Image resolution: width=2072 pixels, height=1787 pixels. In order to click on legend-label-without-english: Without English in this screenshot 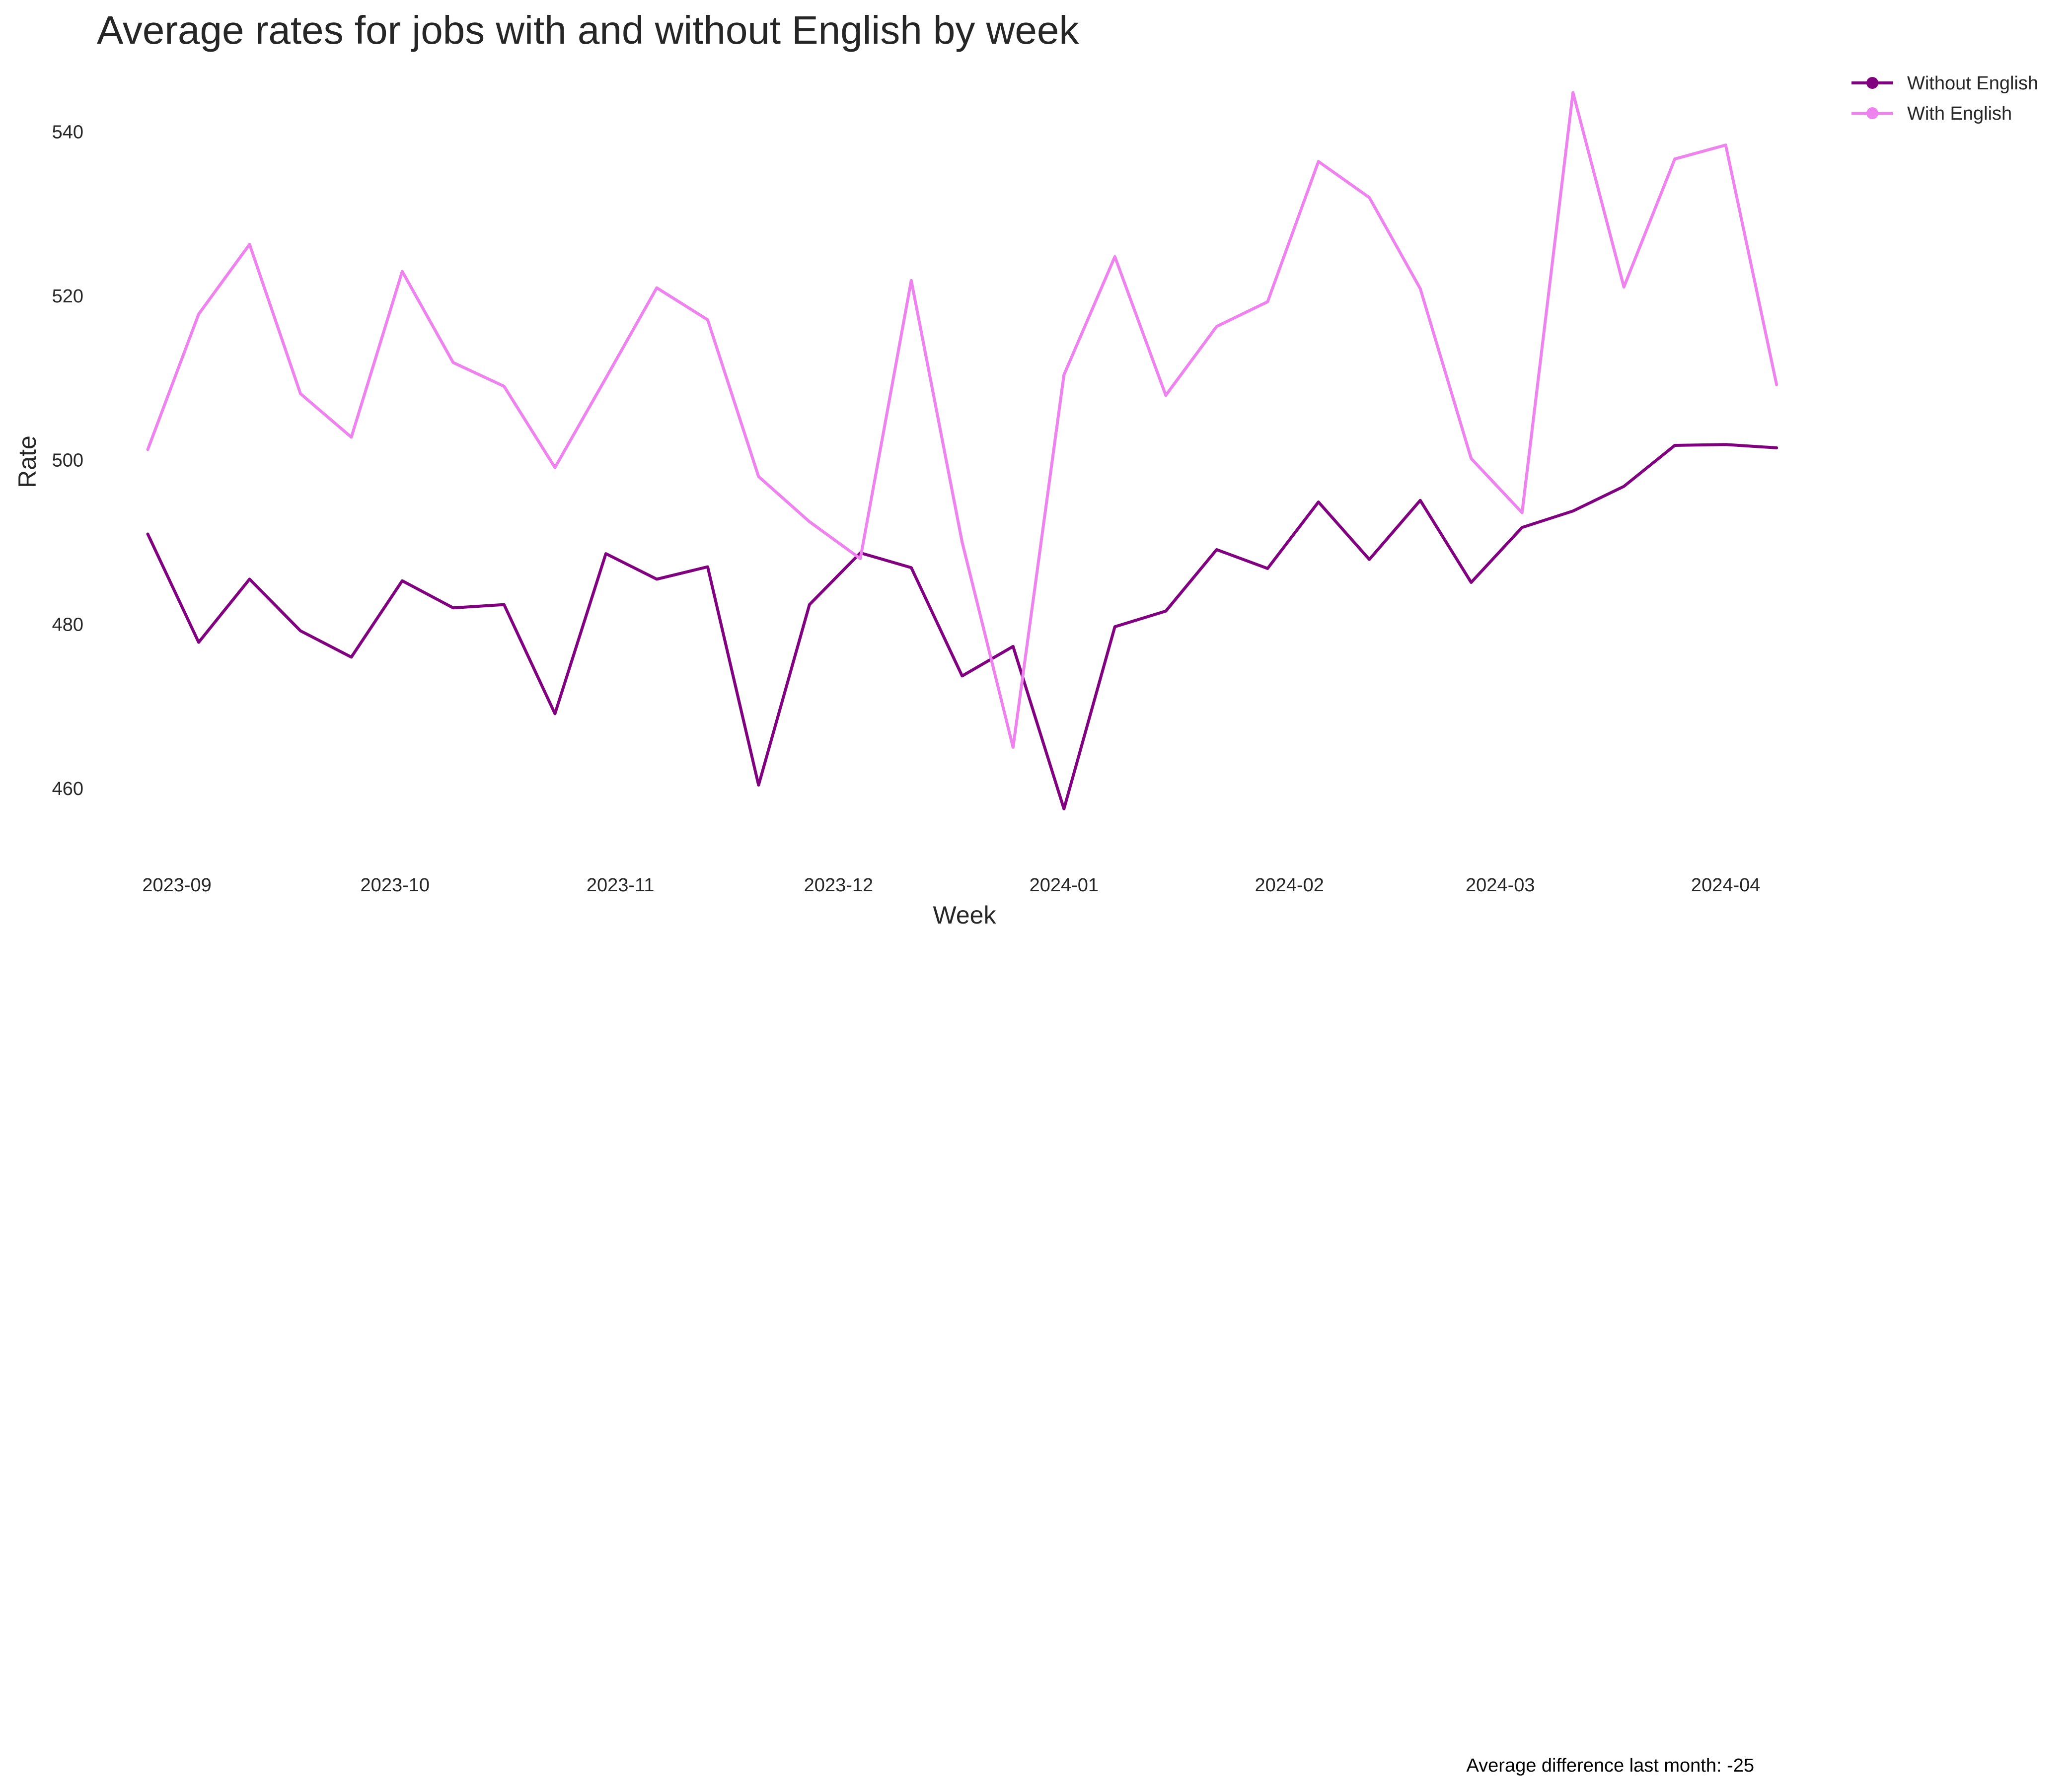, I will do `click(1972, 84)`.